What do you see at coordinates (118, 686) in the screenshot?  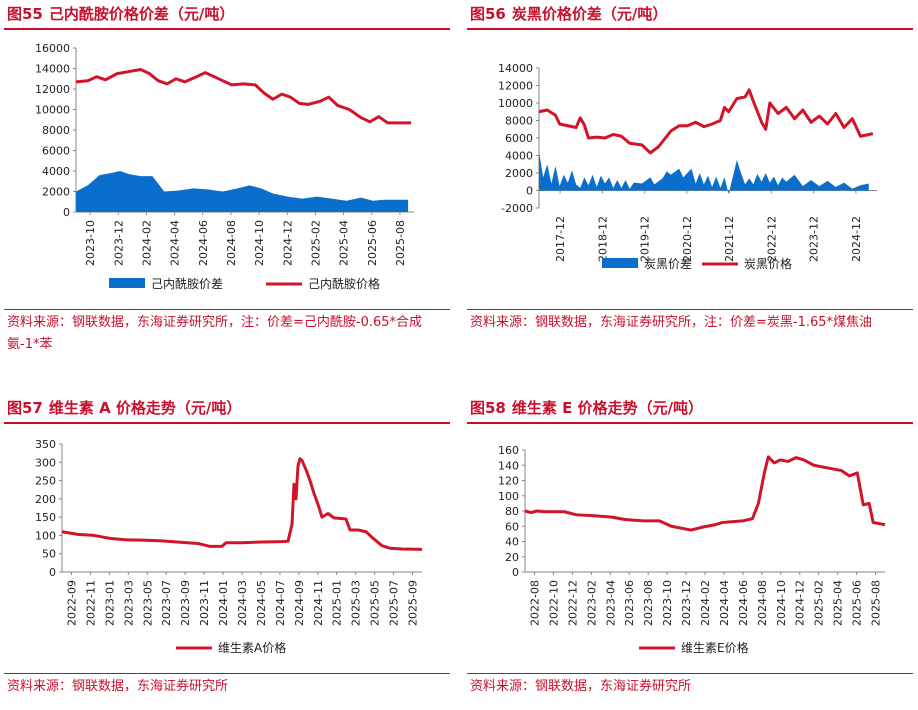 I see `source-note-57: 资料来源：钢联数据，东海证券研究所` at bounding box center [118, 686].